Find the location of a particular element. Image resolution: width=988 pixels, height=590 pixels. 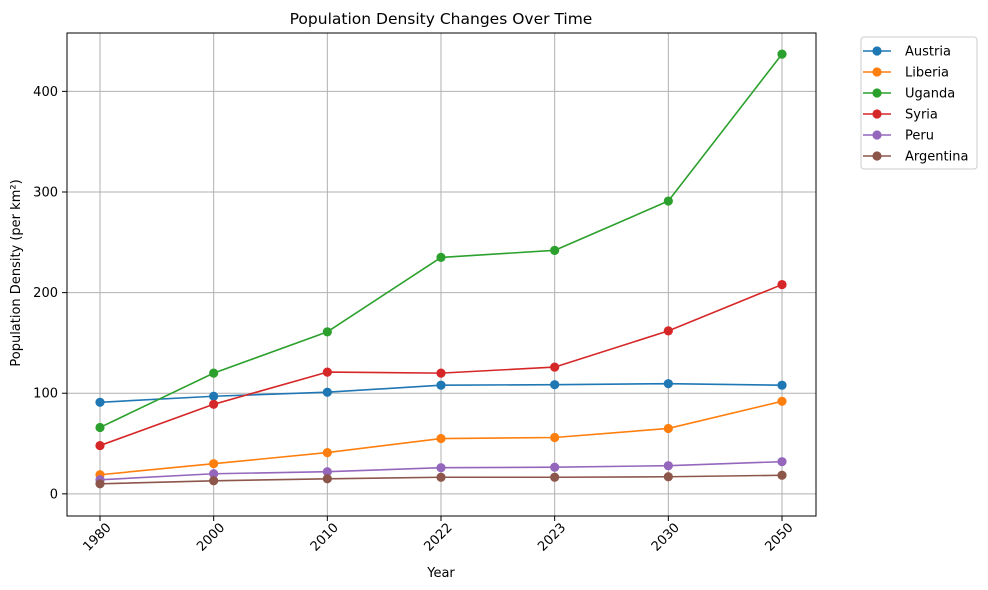

legend-marker-austria is located at coordinates (877, 51).